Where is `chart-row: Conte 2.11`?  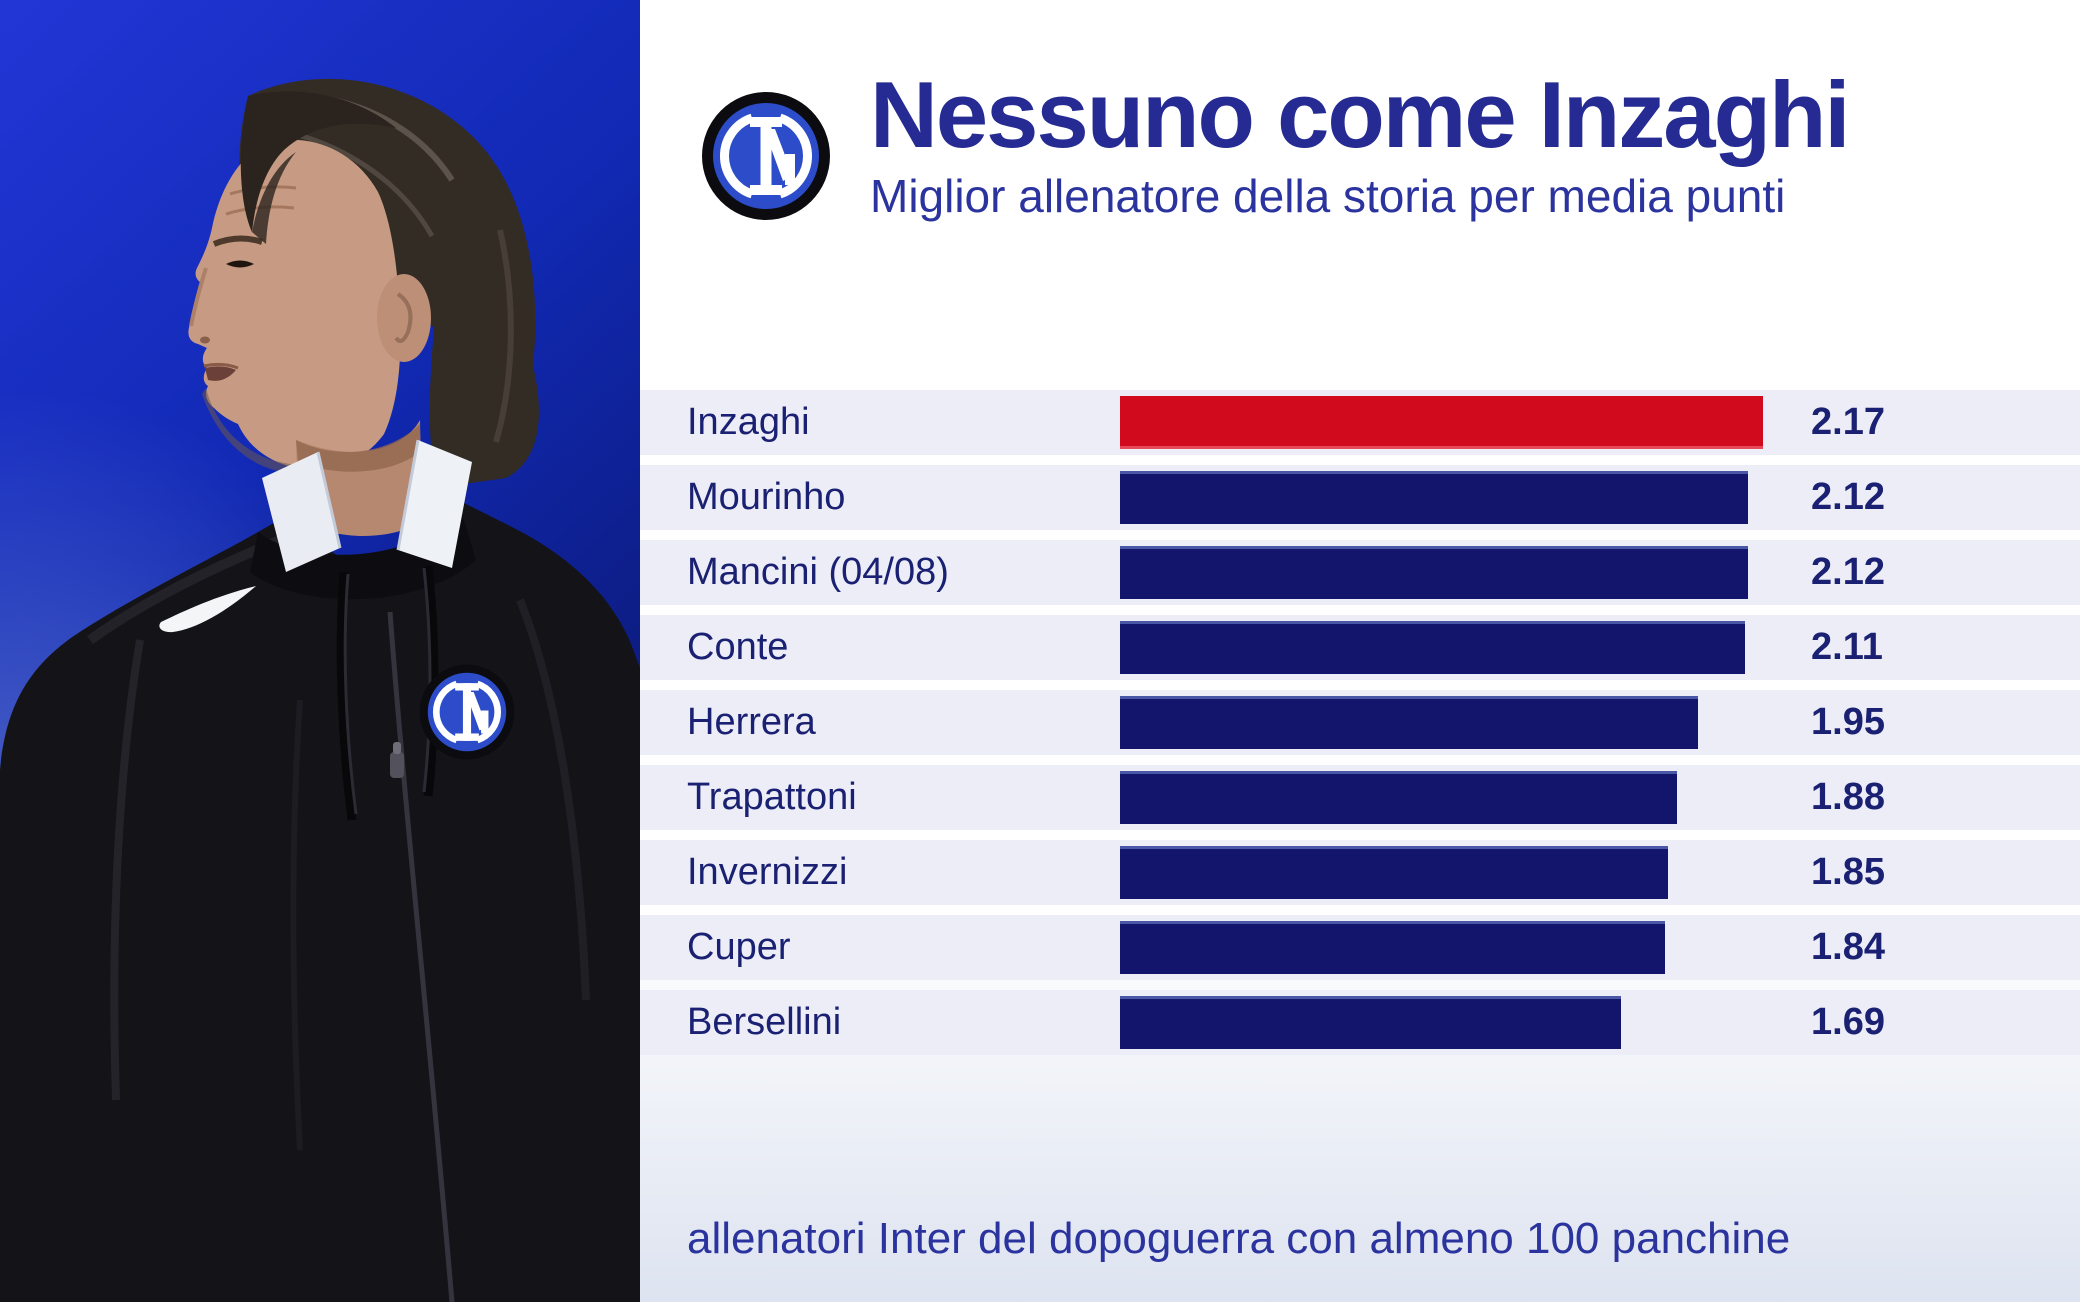 chart-row: Conte 2.11 is located at coordinates (1360, 647).